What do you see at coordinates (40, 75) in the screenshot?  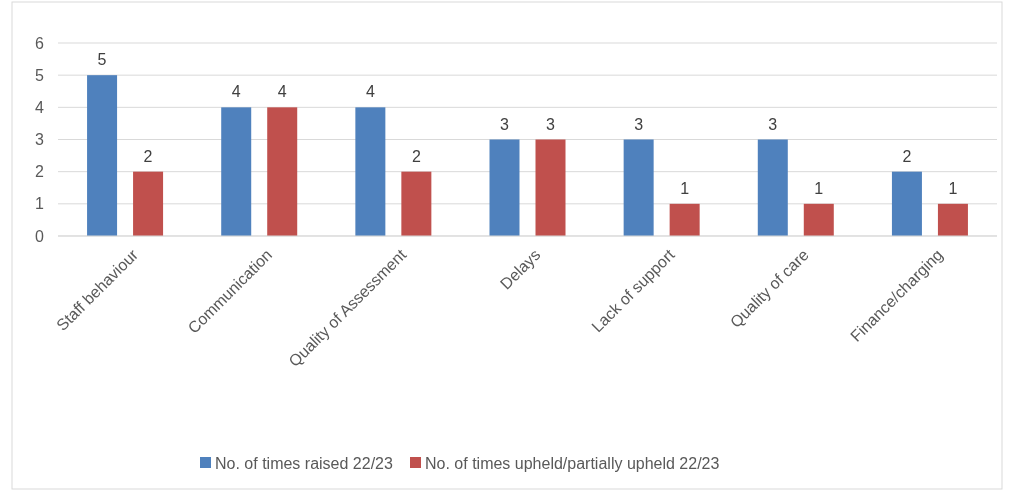 I see `y-tick-label: 5` at bounding box center [40, 75].